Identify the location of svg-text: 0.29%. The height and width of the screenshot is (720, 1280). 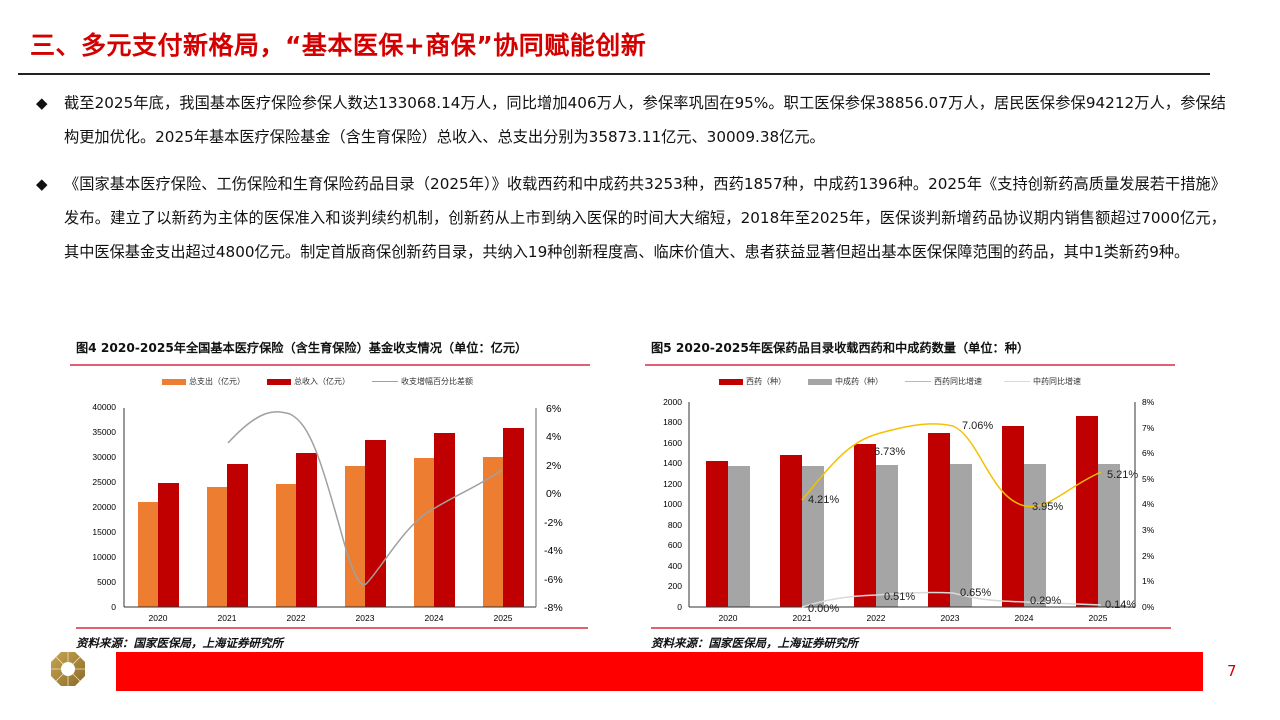
(1045, 601).